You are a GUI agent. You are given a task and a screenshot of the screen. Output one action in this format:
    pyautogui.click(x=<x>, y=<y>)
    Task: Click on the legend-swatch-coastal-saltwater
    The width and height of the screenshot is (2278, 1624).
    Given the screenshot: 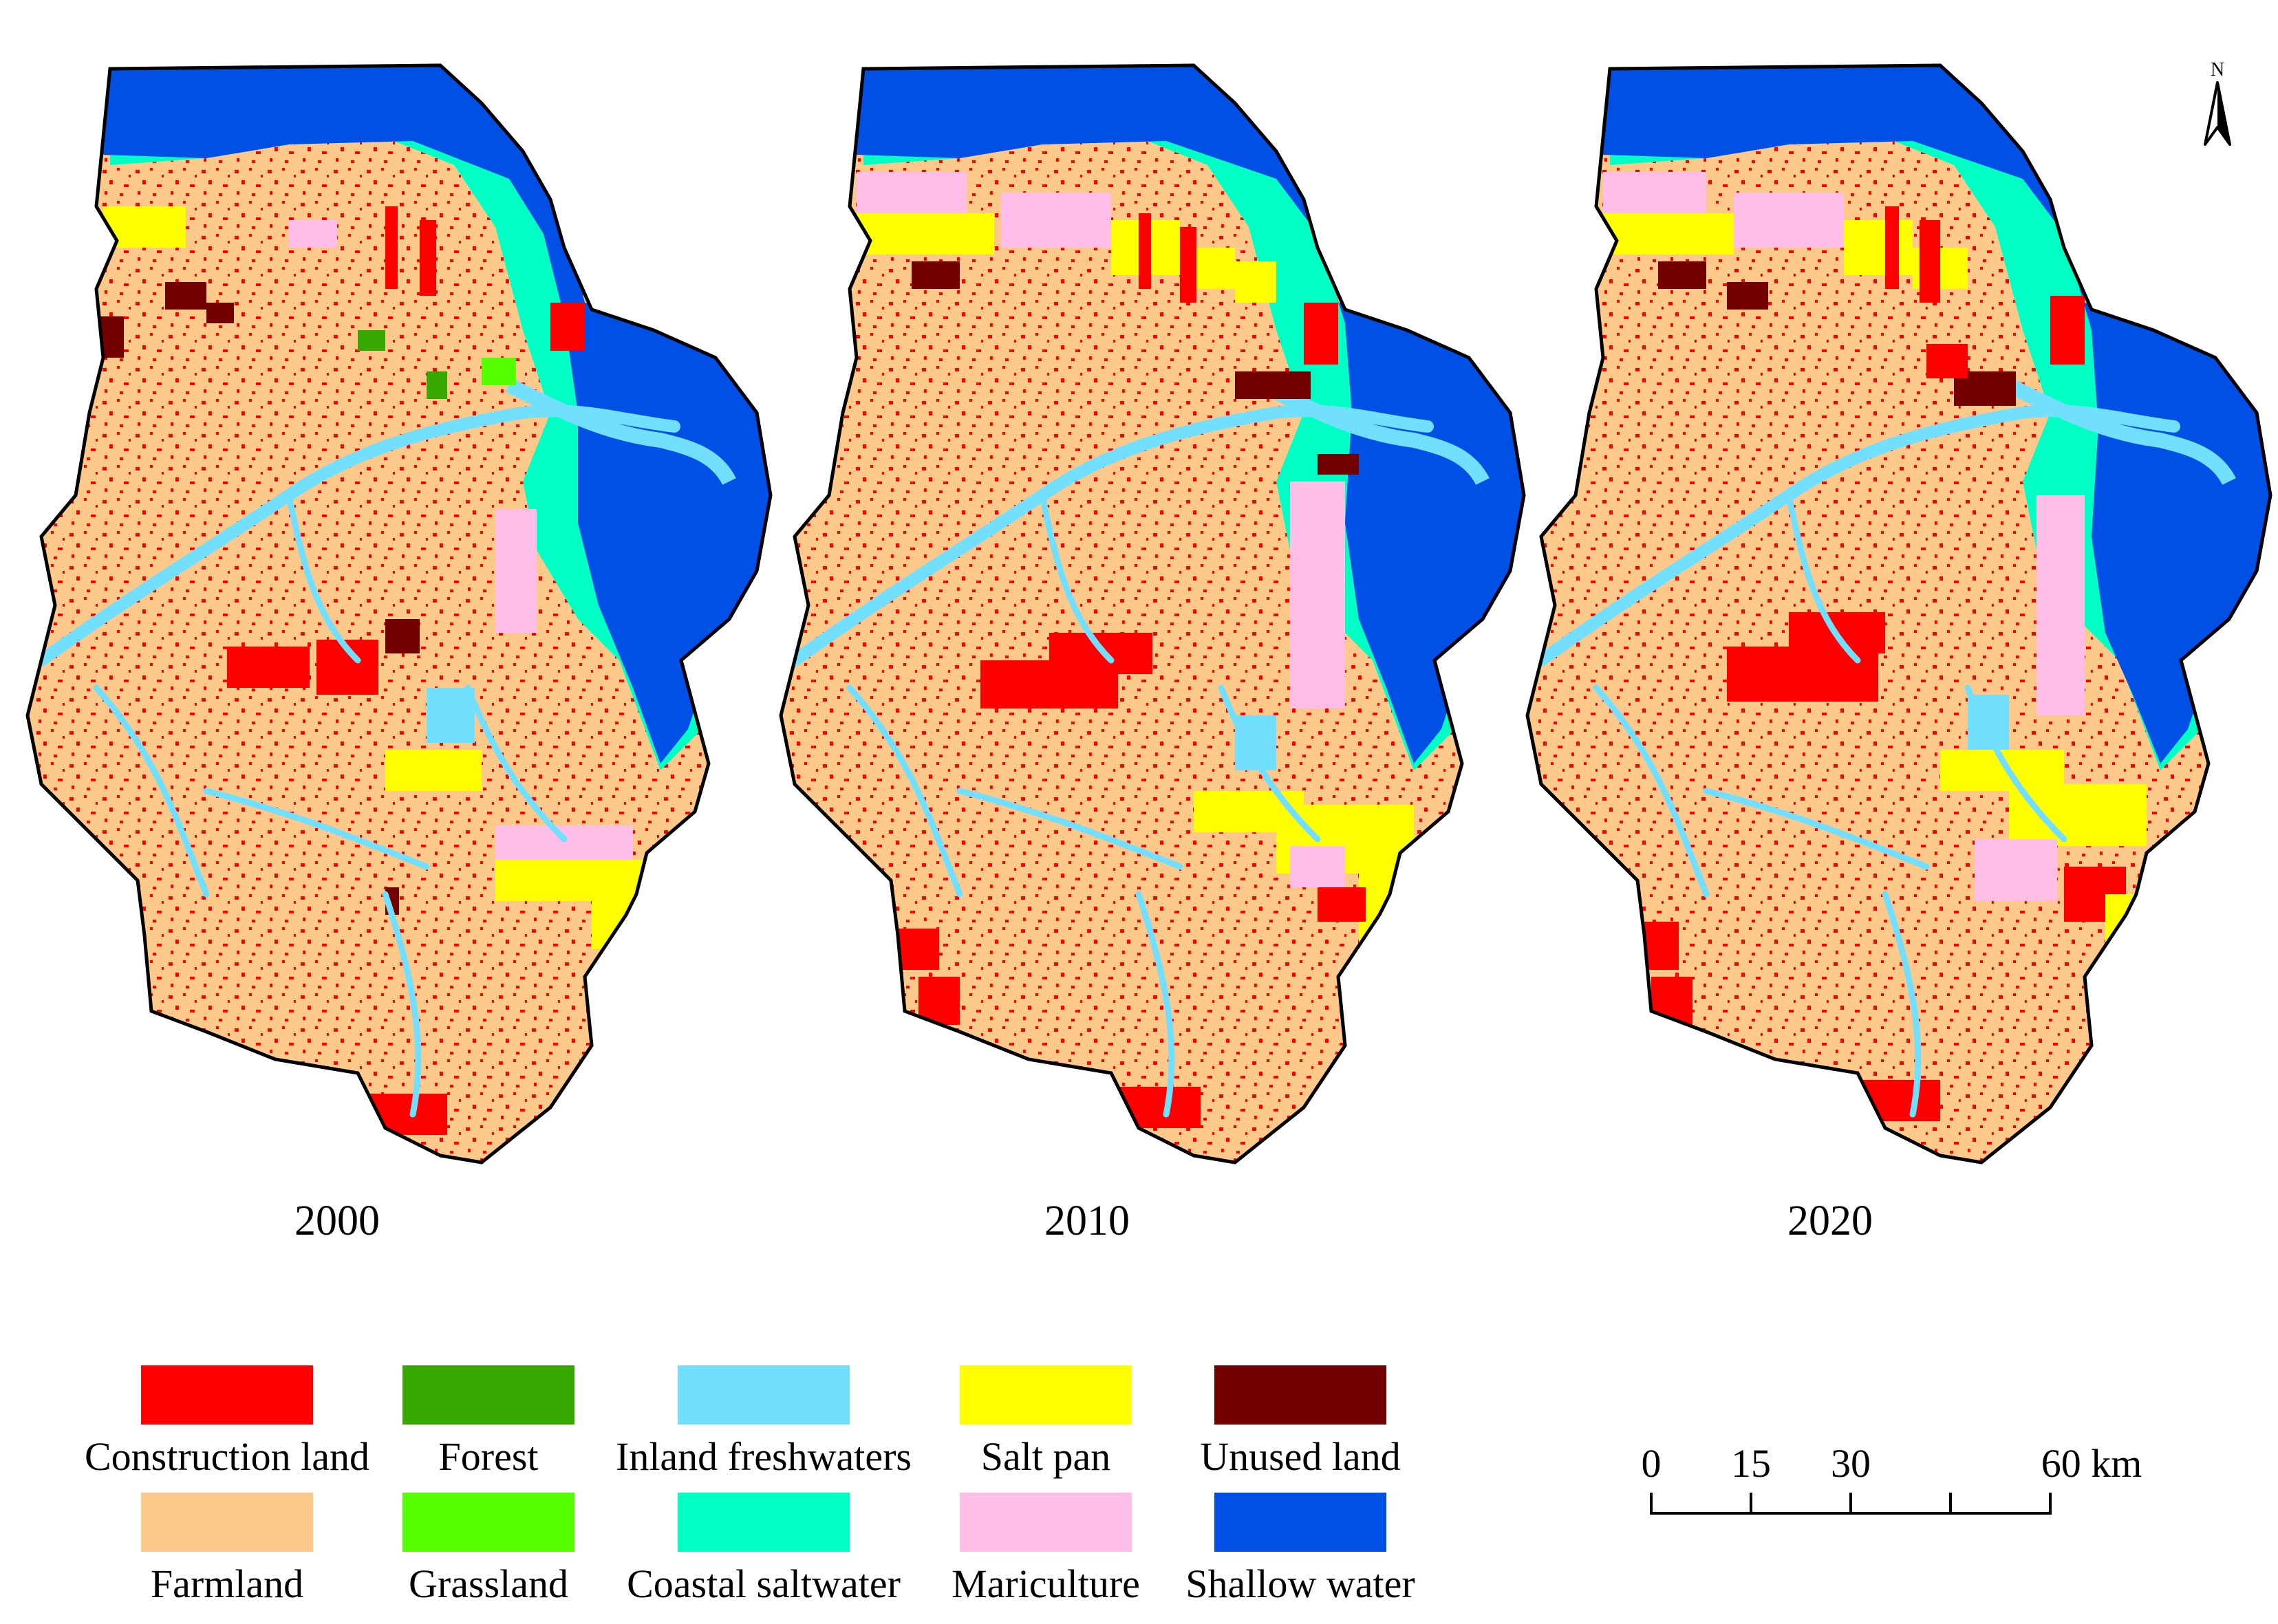 What is the action you would take?
    pyautogui.click(x=764, y=1523)
    